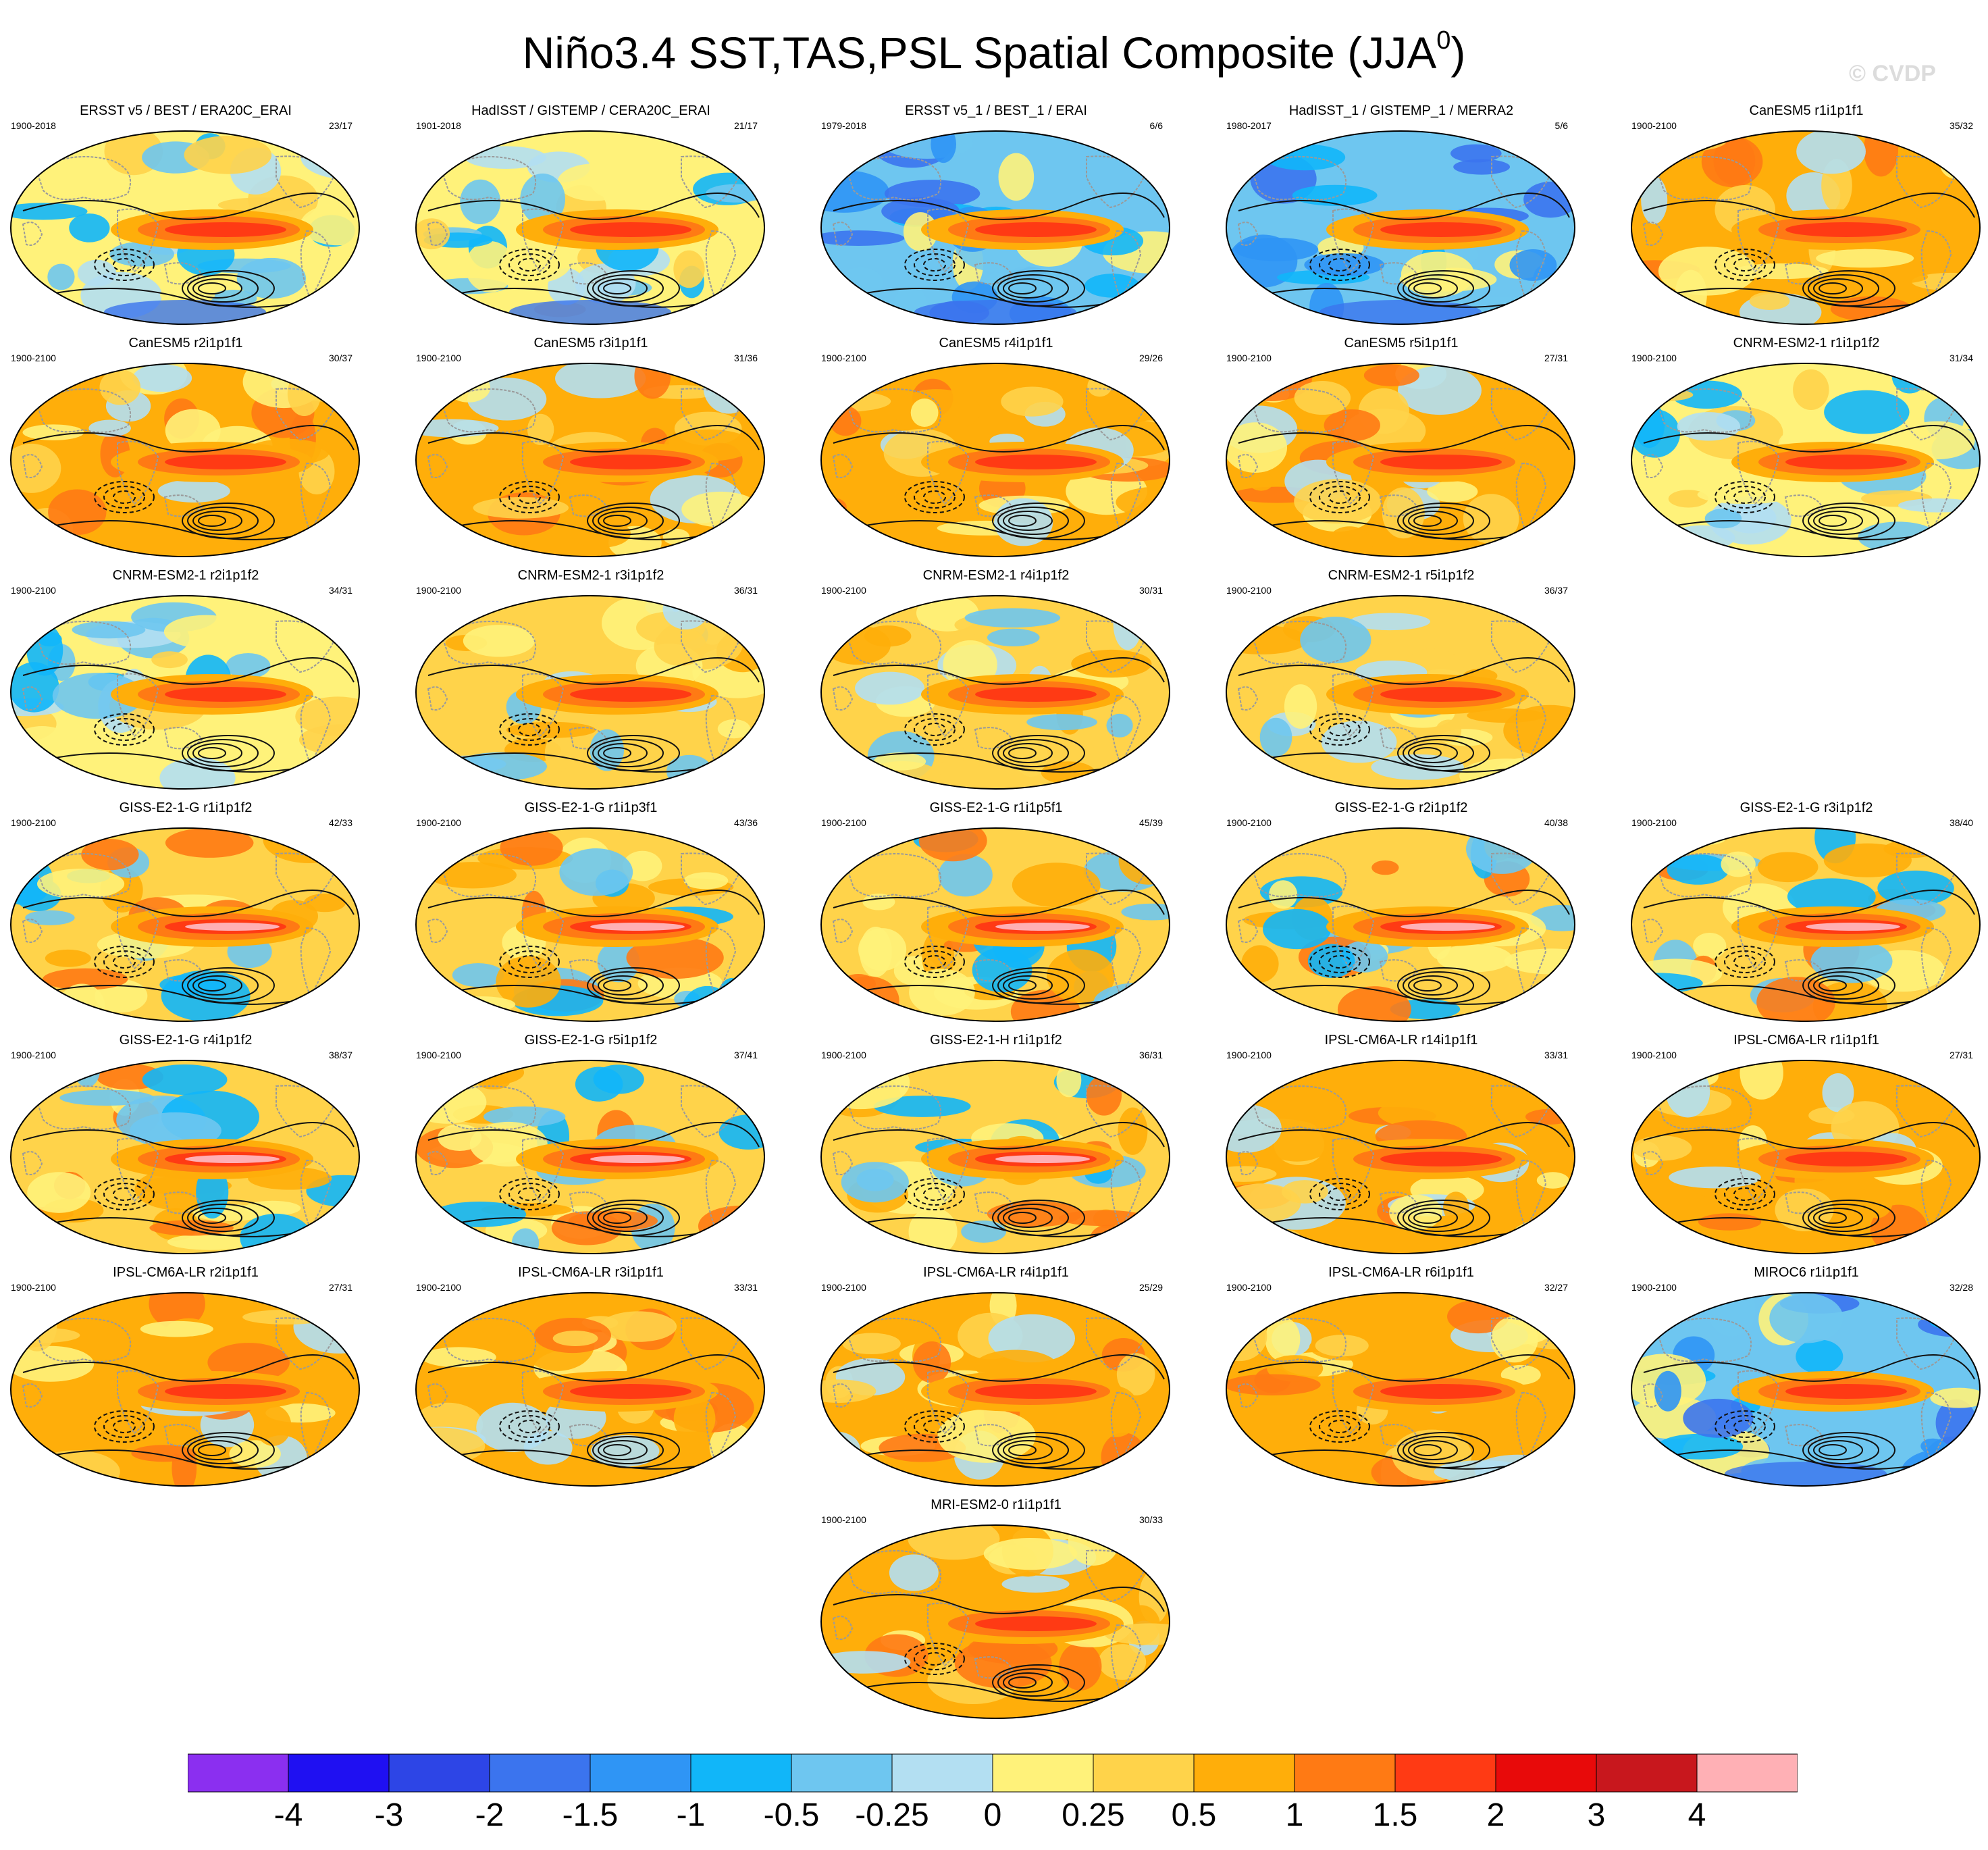 The width and height of the screenshot is (1988, 1850). What do you see at coordinates (1448, 927) in the screenshot?
I see `enso-peak-core` at bounding box center [1448, 927].